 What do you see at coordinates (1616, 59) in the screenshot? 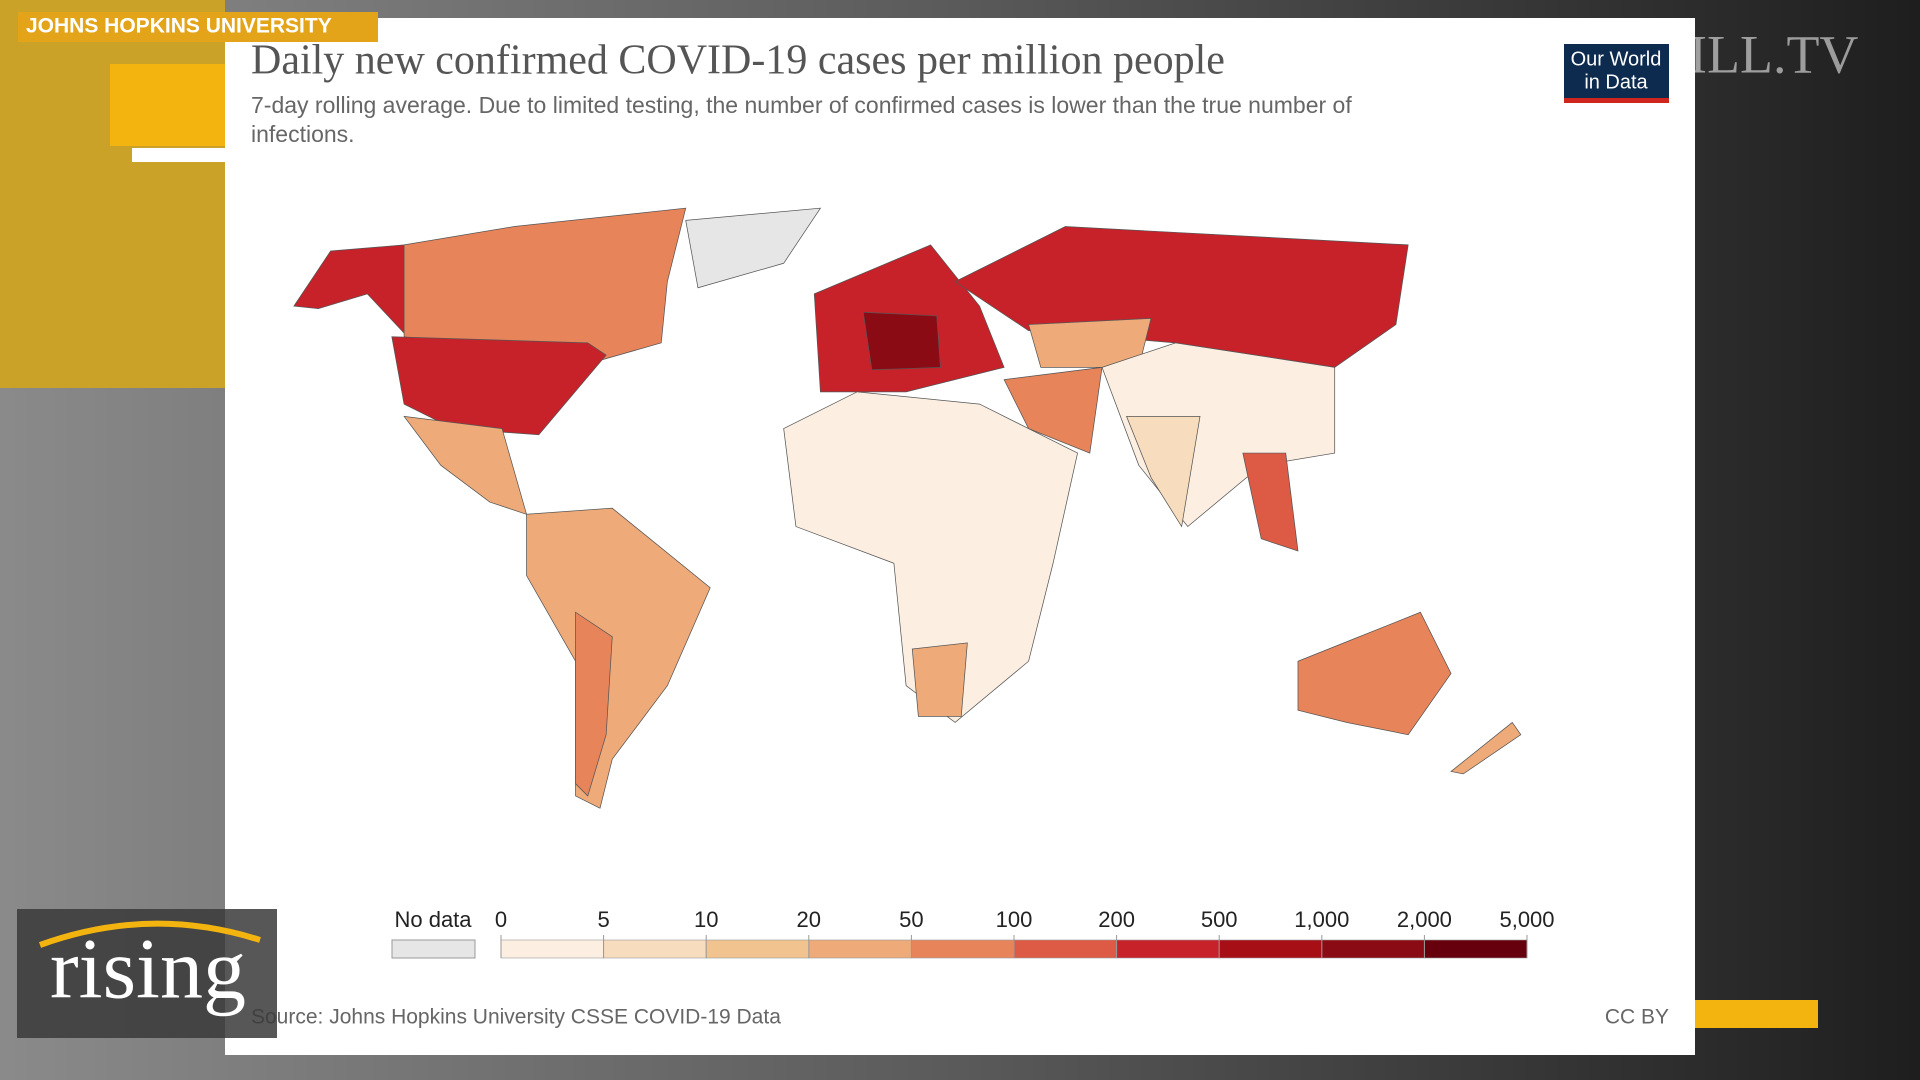
I see `logo-text: Our World` at bounding box center [1616, 59].